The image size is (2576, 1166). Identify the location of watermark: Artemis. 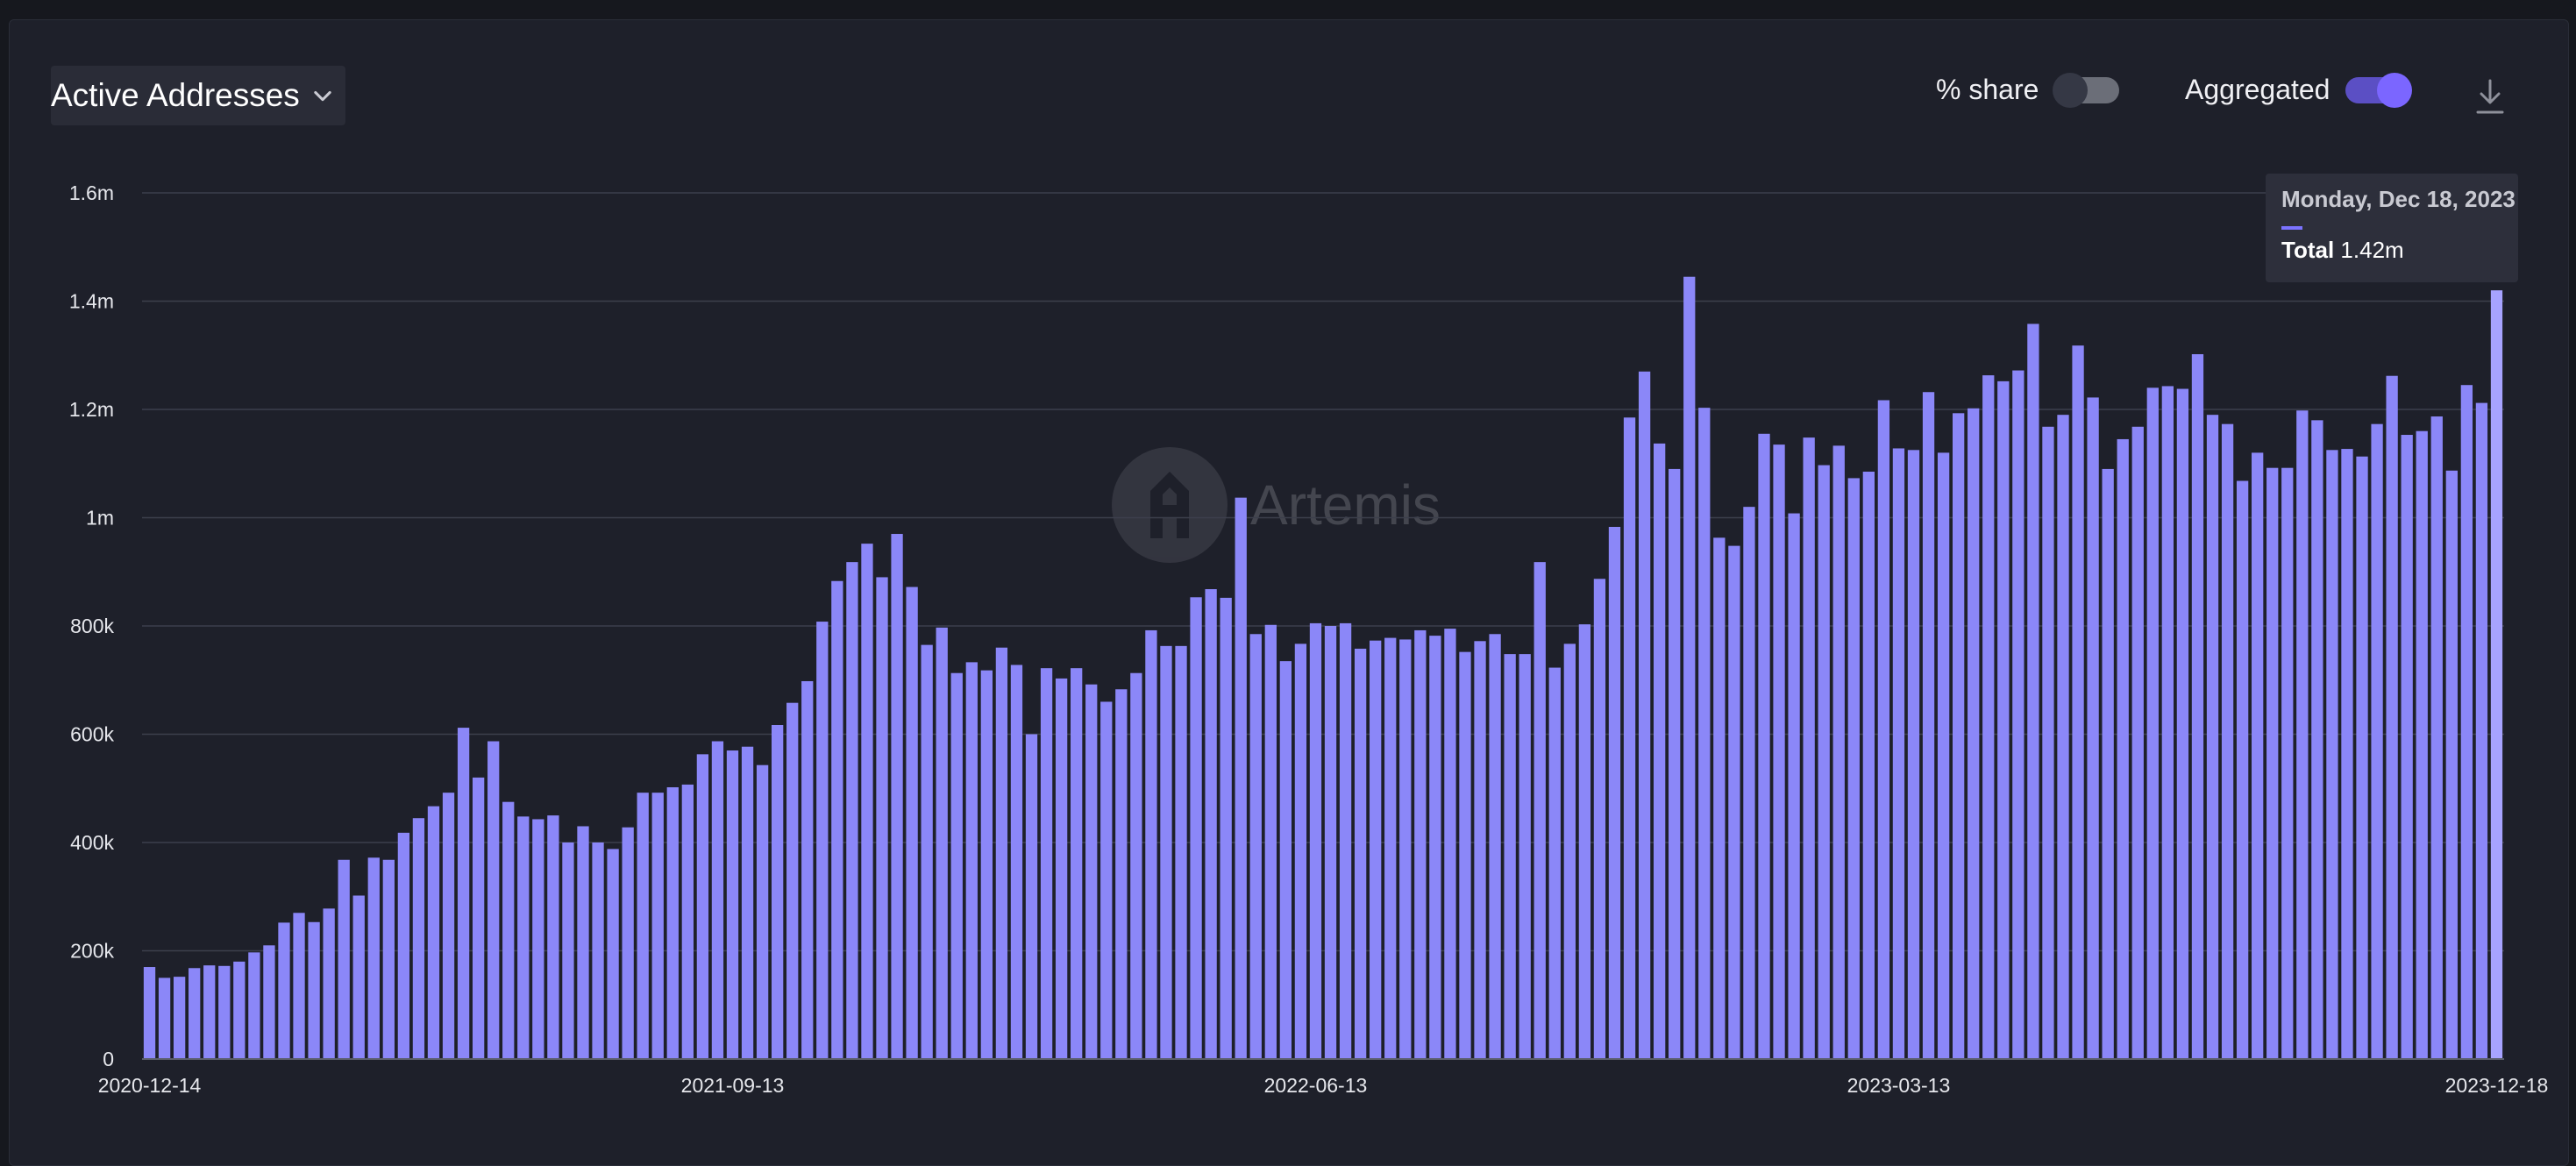
(1276, 505).